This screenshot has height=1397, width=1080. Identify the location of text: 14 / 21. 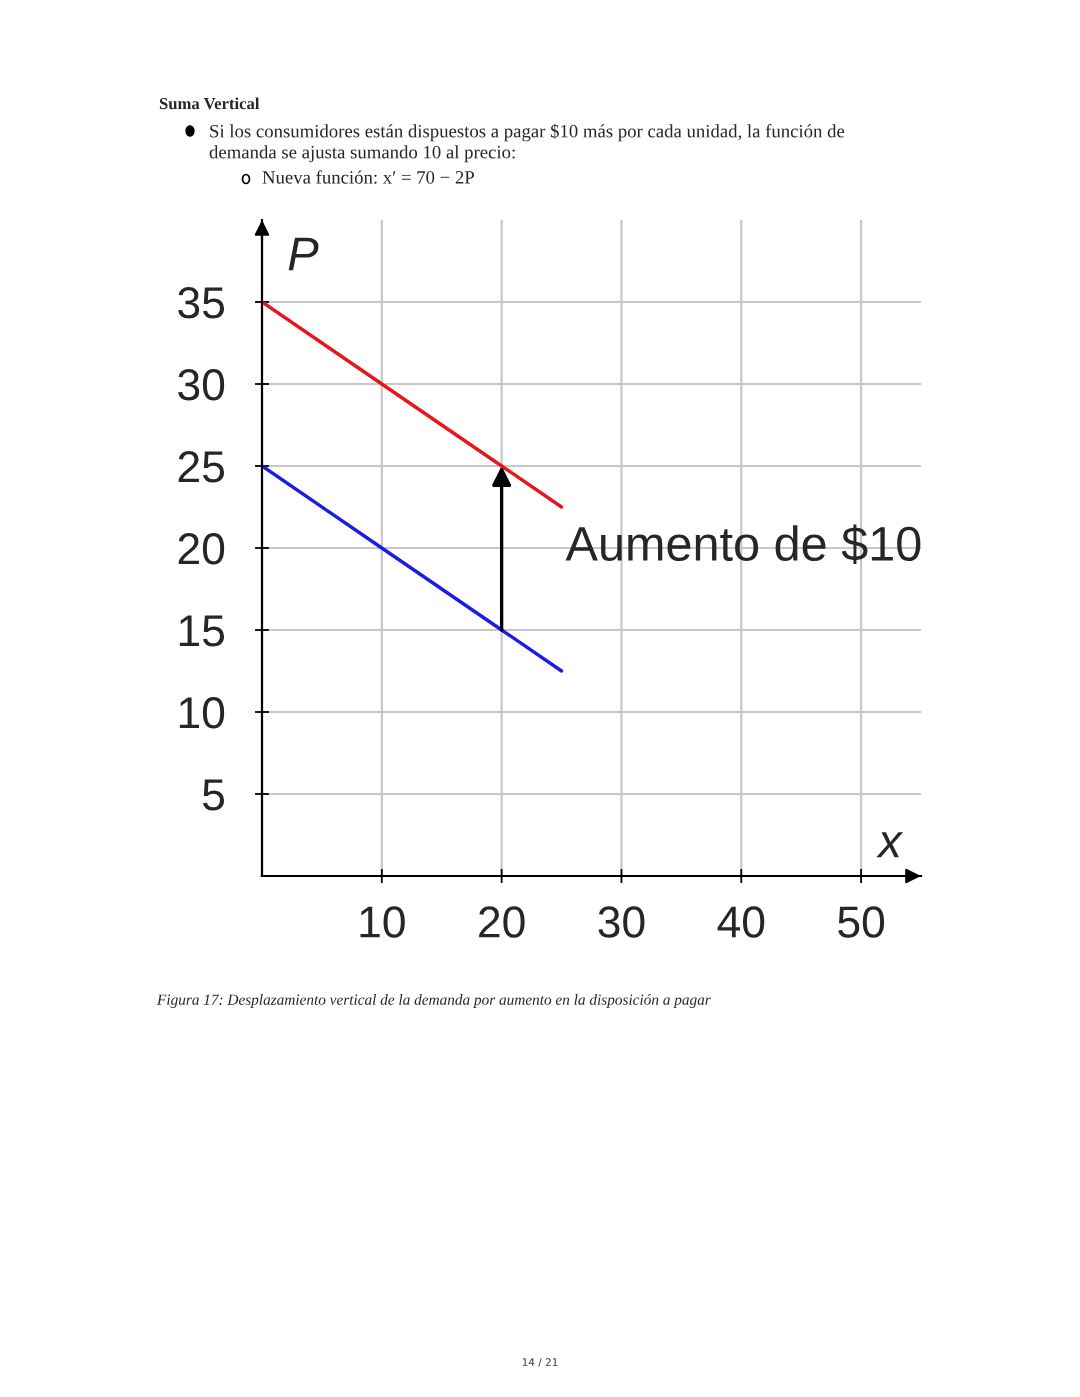
(540, 1362).